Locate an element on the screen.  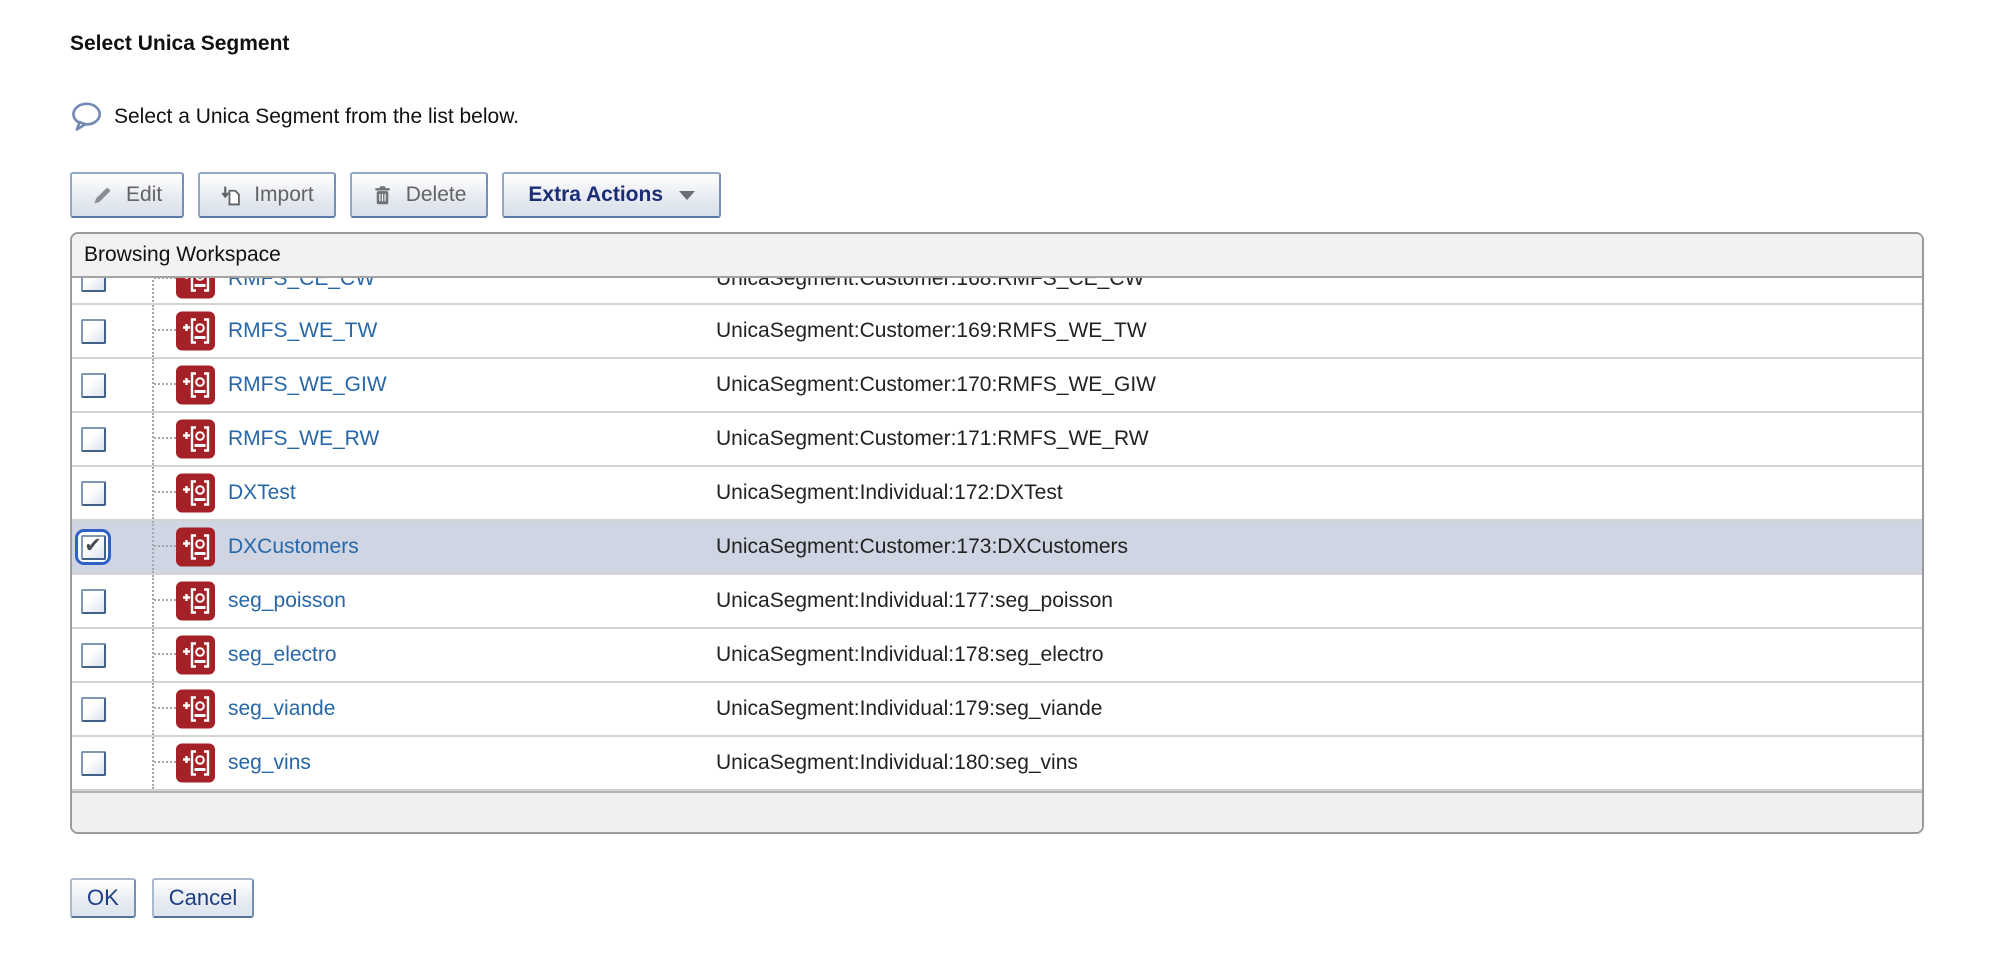
segment-link: DXTest is located at coordinates (262, 492).